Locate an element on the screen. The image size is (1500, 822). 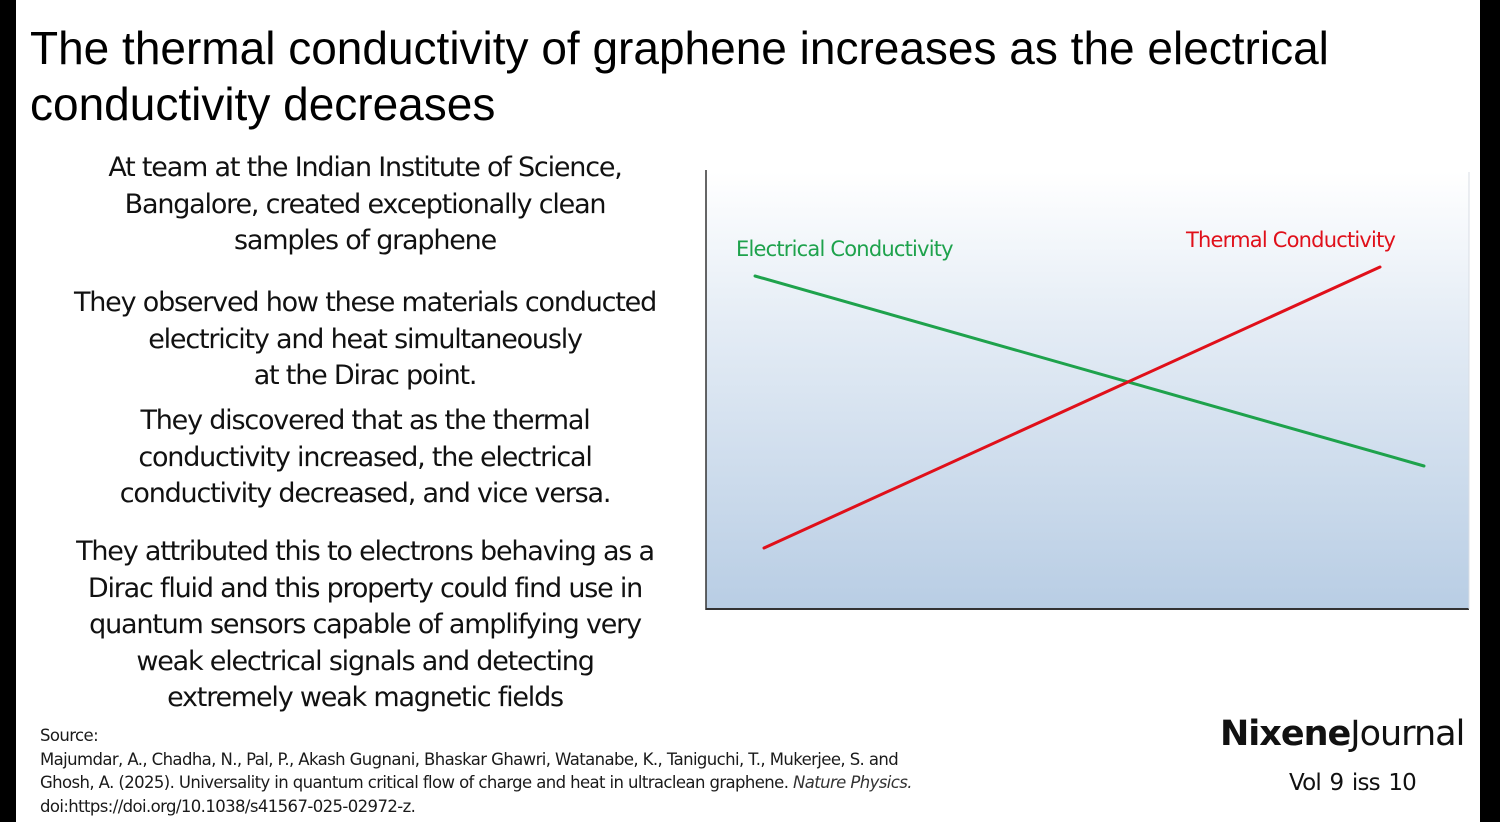
thermal-conductivity-label: Thermal Conductivity is located at coordinates (1290, 240).